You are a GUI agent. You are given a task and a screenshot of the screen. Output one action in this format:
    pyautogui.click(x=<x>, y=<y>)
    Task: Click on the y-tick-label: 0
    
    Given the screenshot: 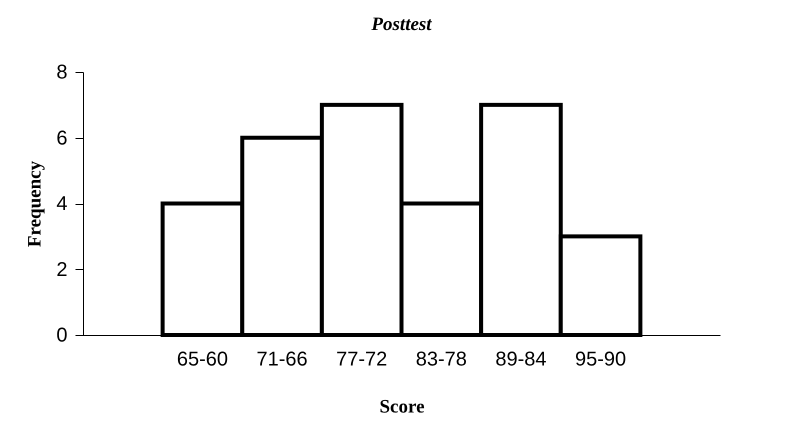 What is the action you would take?
    pyautogui.click(x=62, y=335)
    